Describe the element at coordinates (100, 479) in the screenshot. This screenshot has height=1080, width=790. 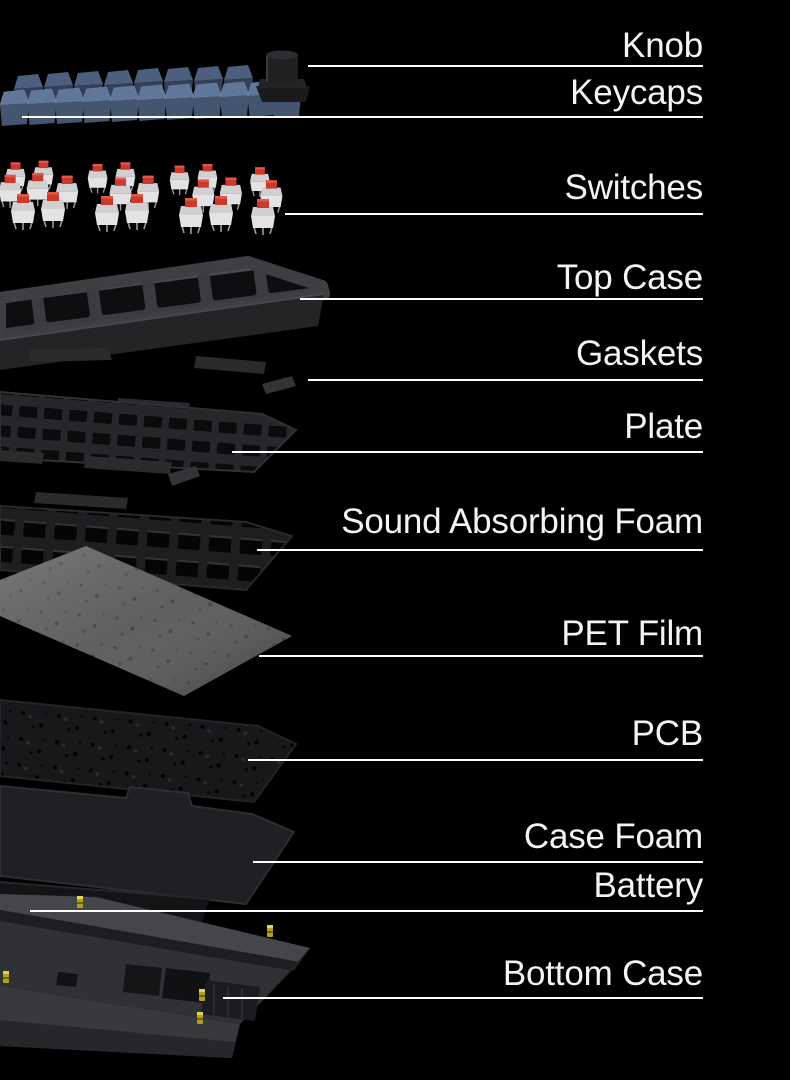
I see `gaskets-lower-render` at that location.